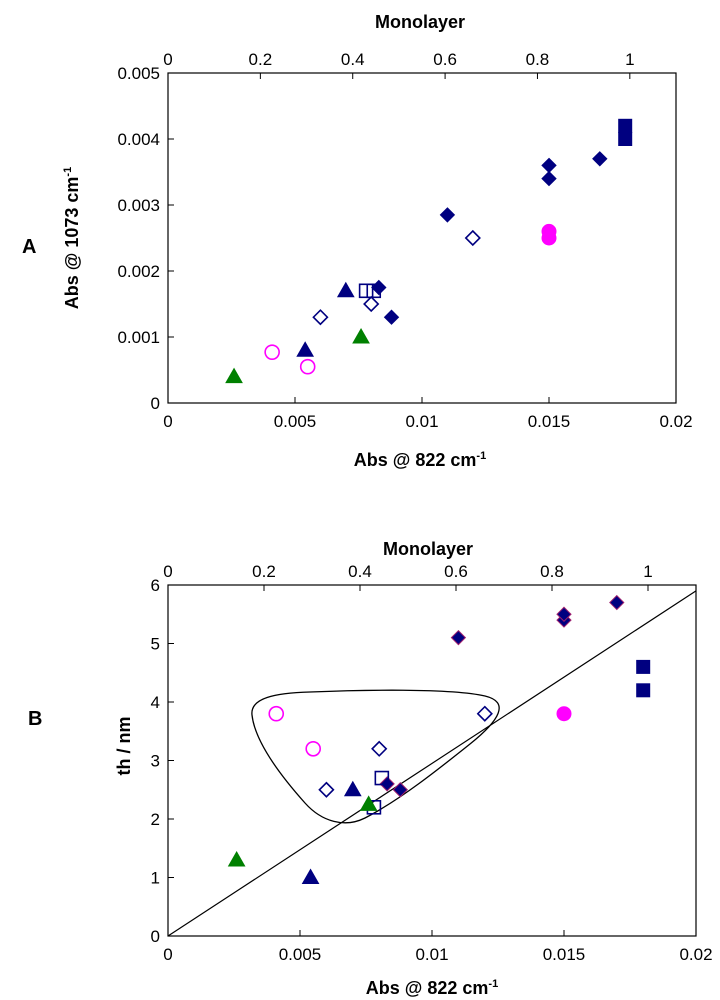 Image resolution: width=720 pixels, height=1000 pixels. Describe the element at coordinates (155, 878) in the screenshot. I see `y-tick-label: 1` at that location.